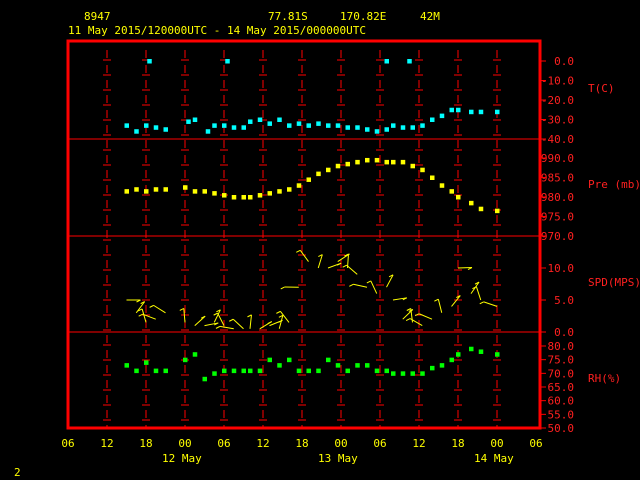 The height and width of the screenshot is (480, 640). Describe the element at coordinates (561, 346) in the screenshot. I see `y-tick-label: 80.0` at that location.